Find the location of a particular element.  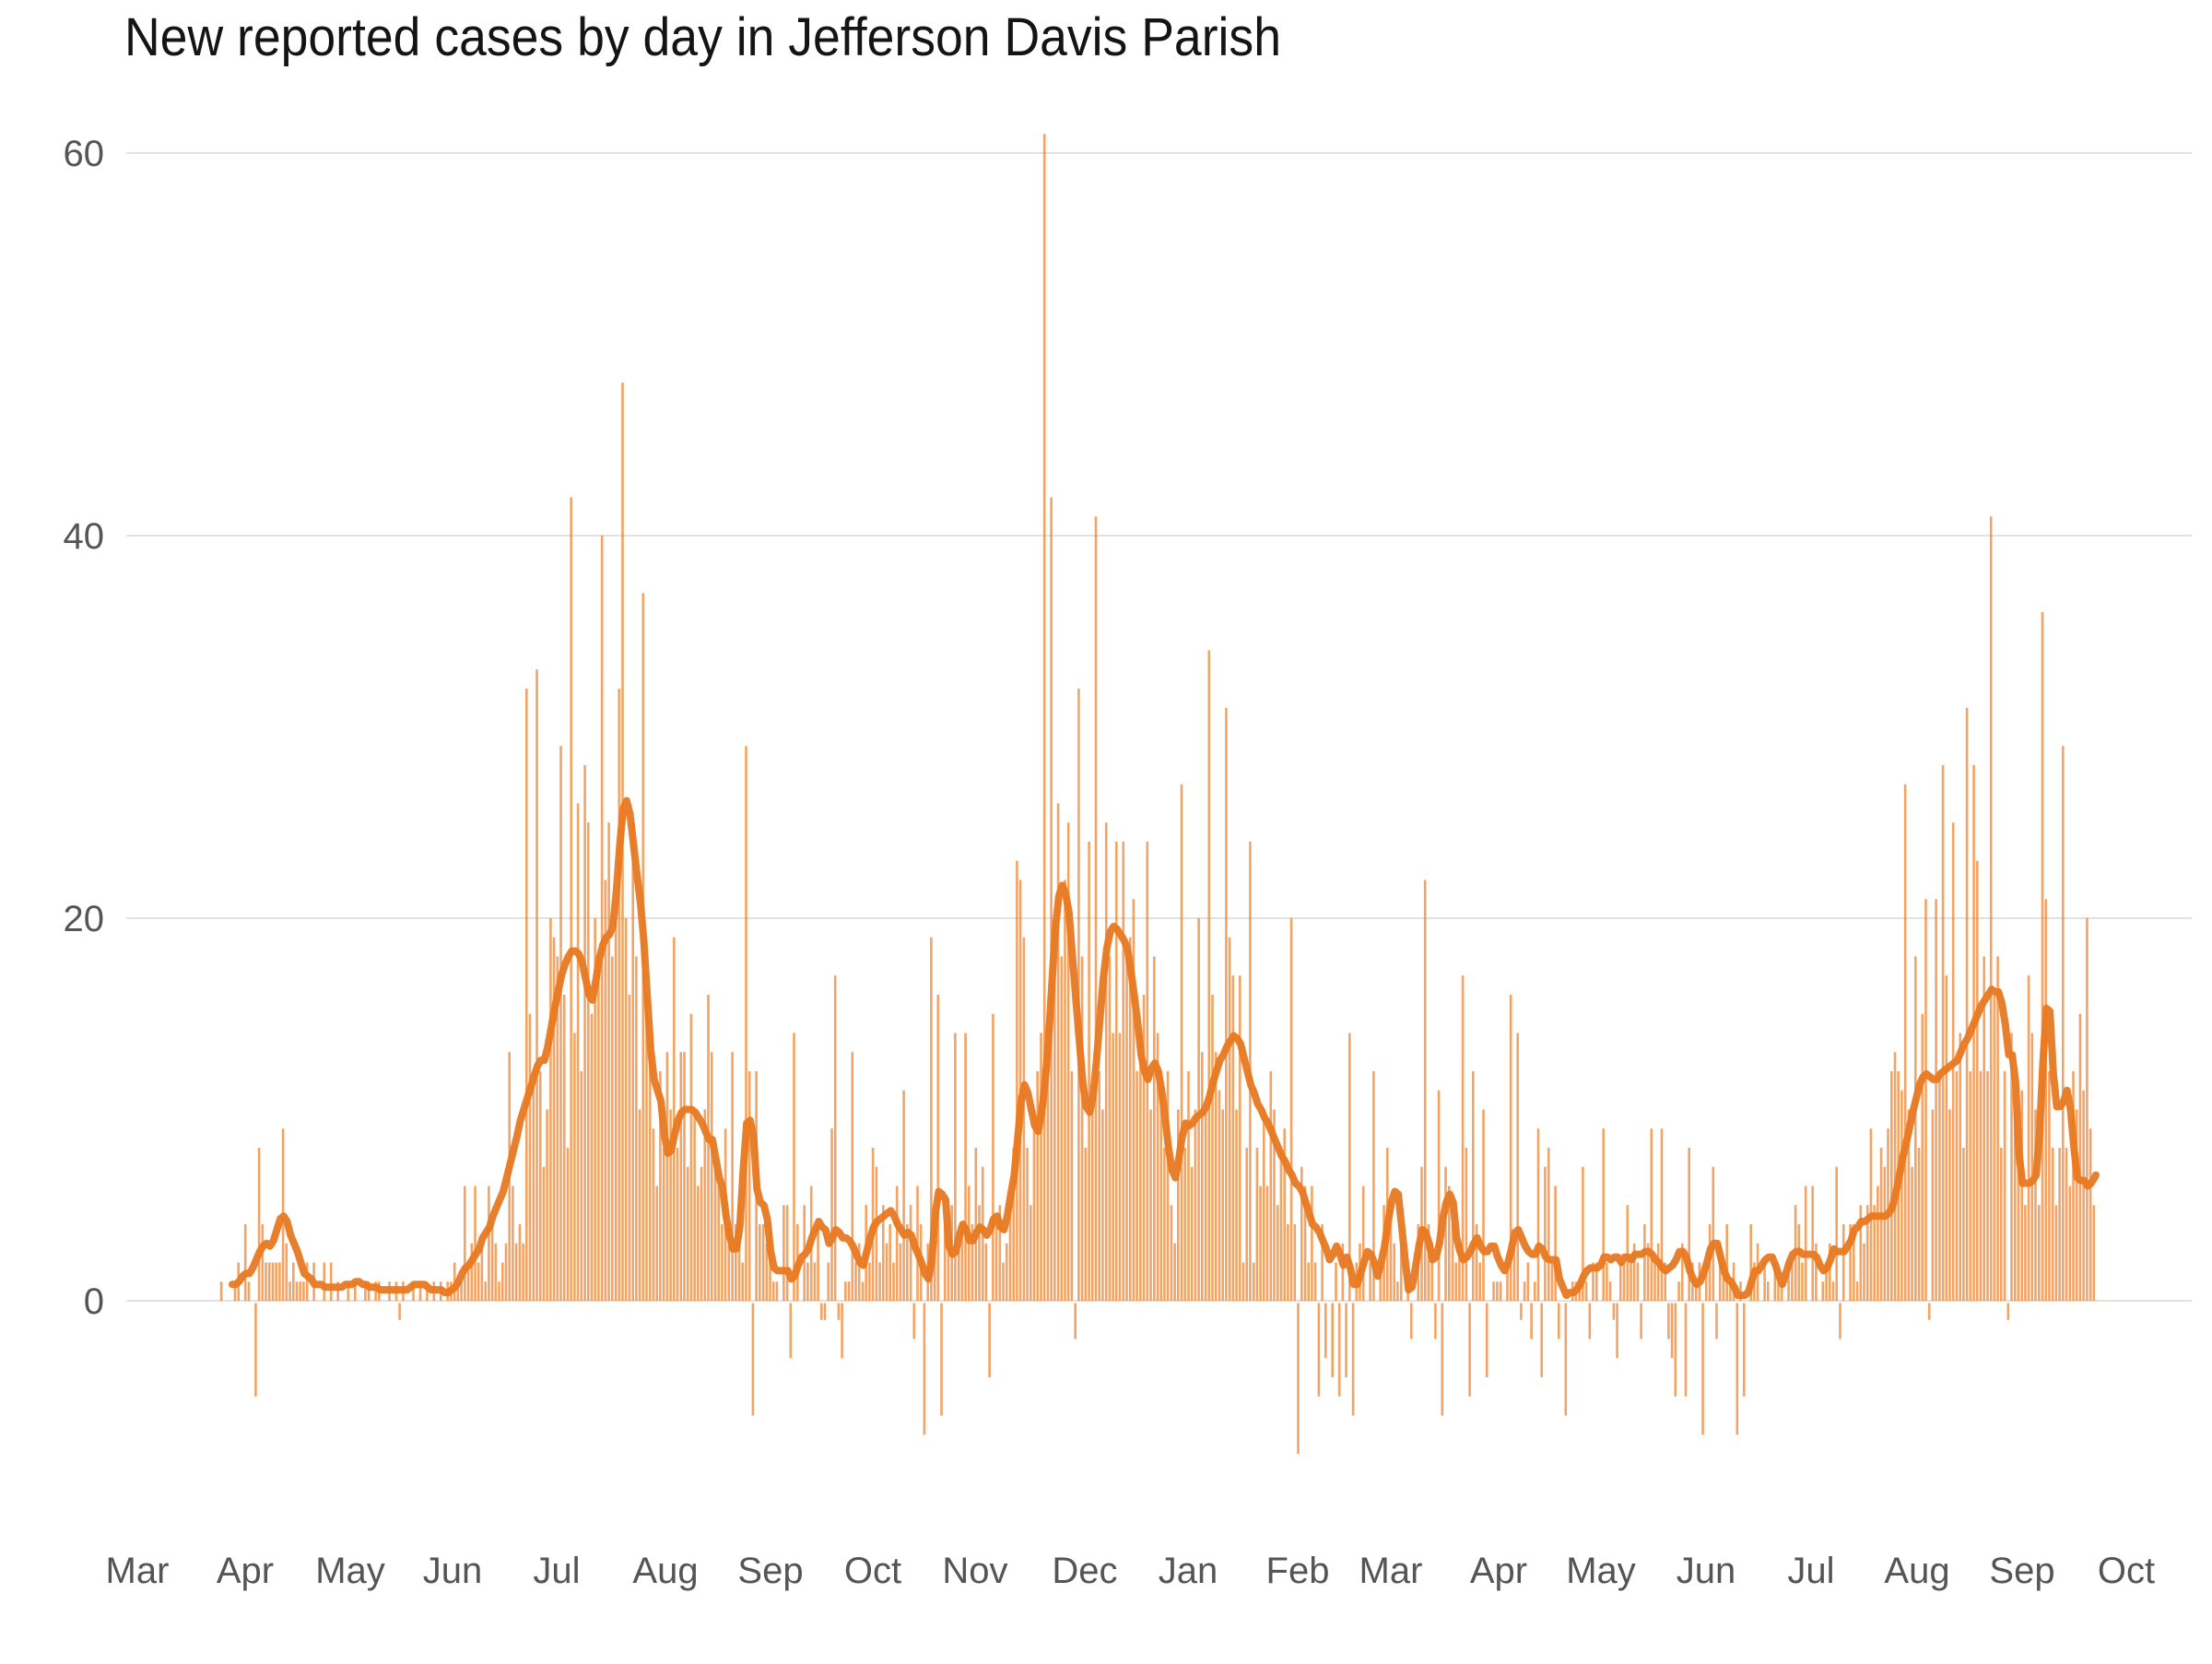

svg-text: Dec is located at coordinates (1084, 1571).